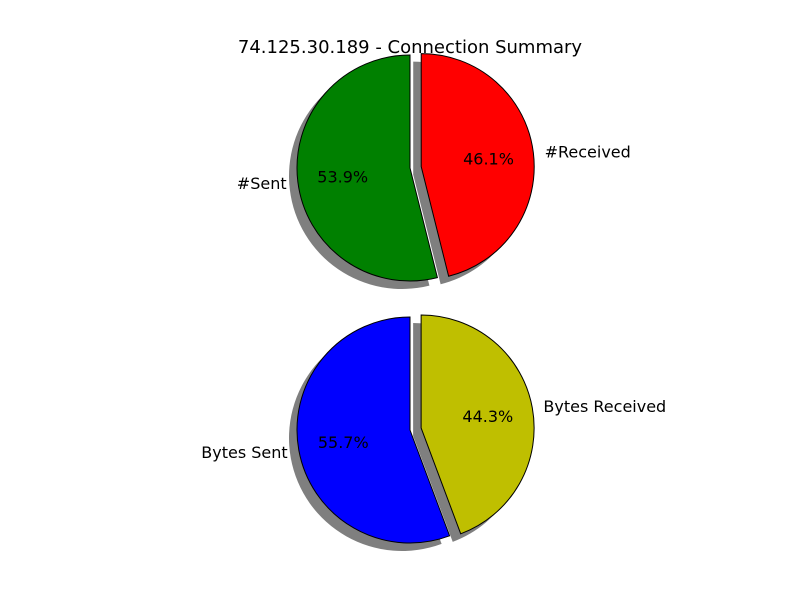  Describe the element at coordinates (244, 452) in the screenshot. I see `slice-label-bytes-sent: Bytes Sent` at that location.